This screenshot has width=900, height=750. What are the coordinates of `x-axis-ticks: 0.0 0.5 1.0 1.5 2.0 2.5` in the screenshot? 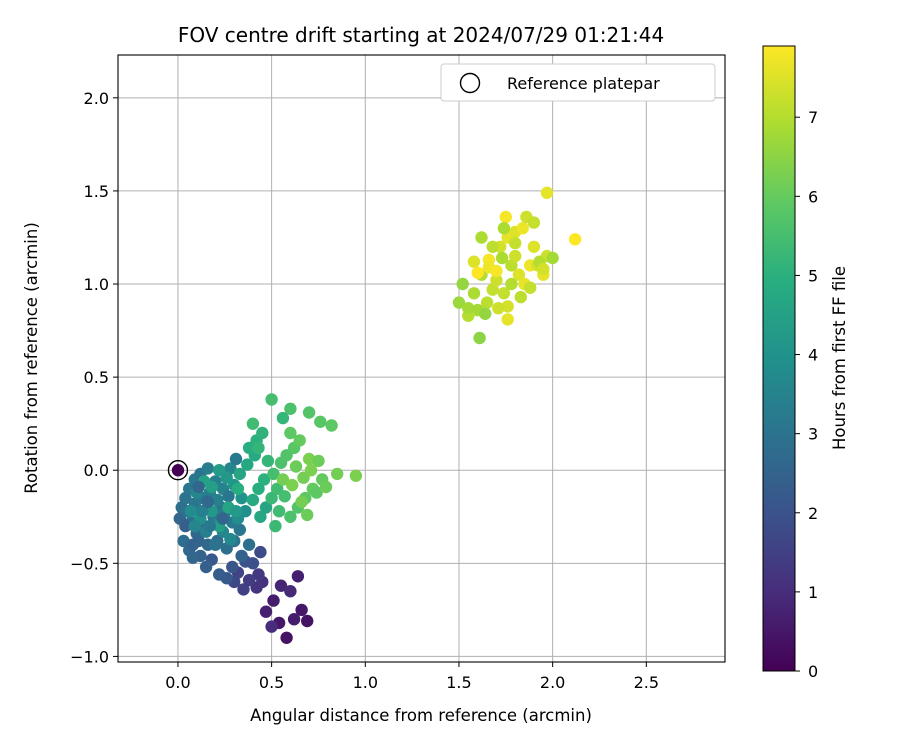 It's located at (412, 677).